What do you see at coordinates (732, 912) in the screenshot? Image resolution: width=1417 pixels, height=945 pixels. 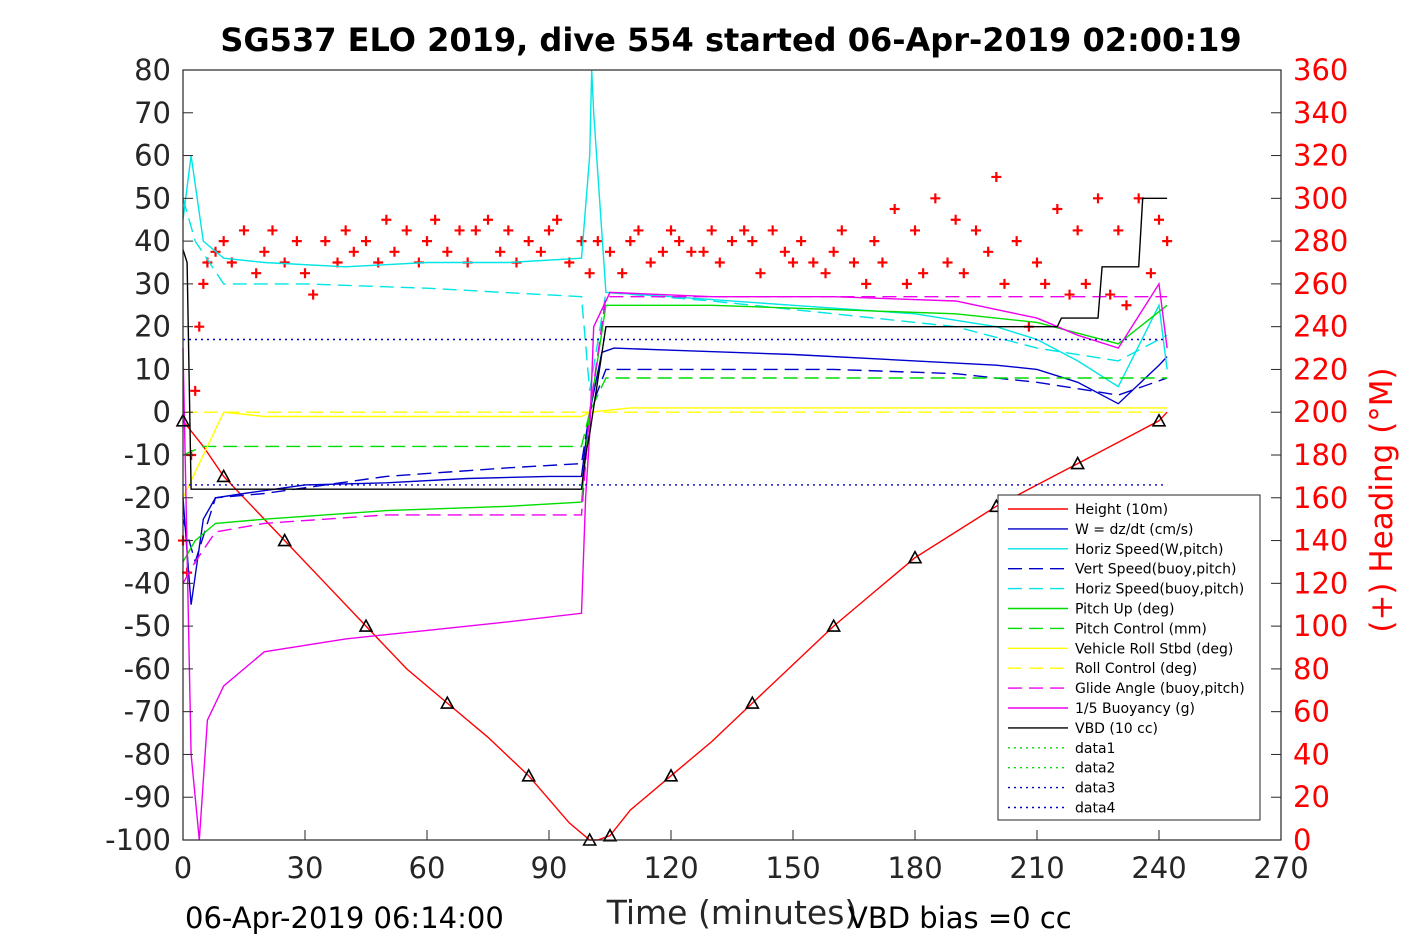 I see `x-axis-label: Time (minutes)` at bounding box center [732, 912].